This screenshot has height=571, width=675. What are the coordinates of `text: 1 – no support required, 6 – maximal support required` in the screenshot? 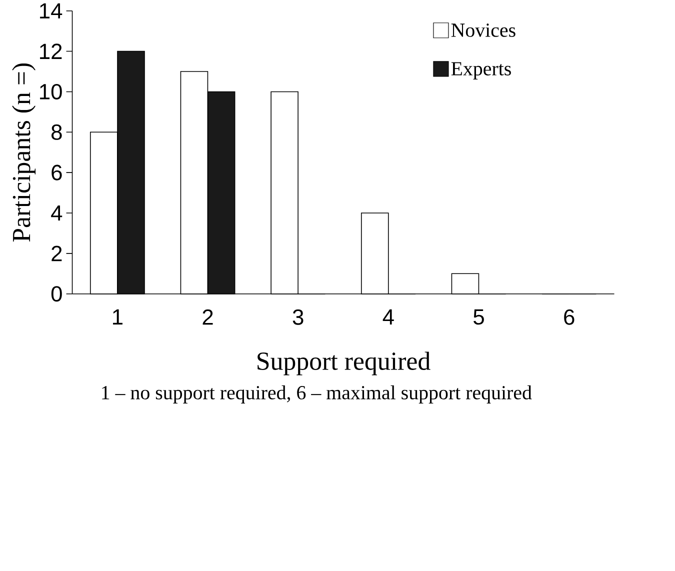 It's located at (317, 394).